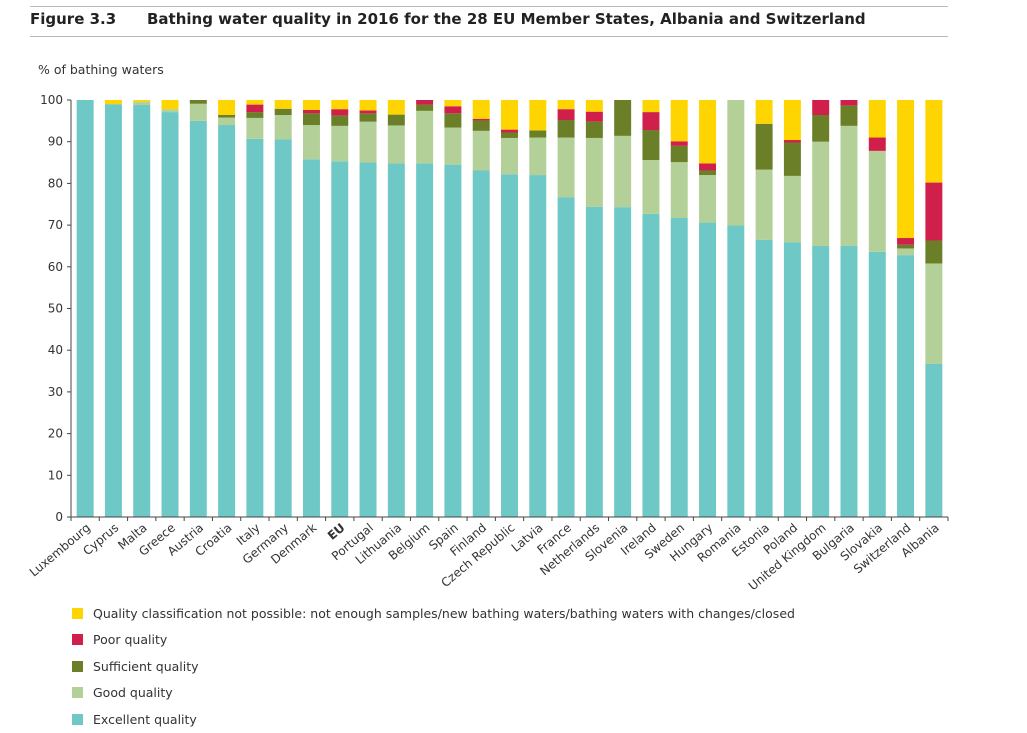 The image size is (1027, 733). I want to click on header-rule-bottom, so click(489, 36).